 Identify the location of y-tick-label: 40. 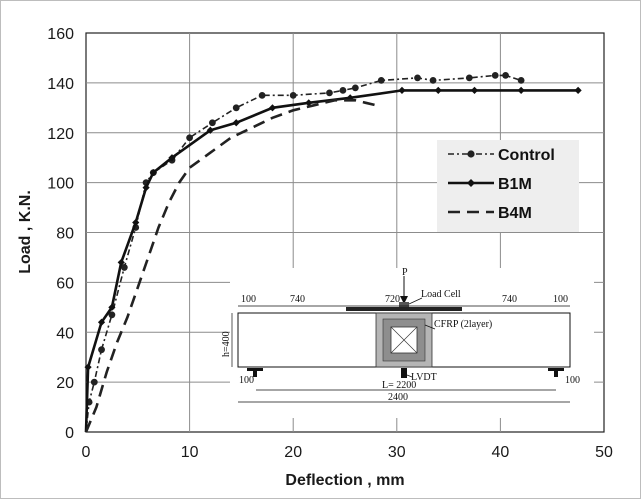
(65, 333).